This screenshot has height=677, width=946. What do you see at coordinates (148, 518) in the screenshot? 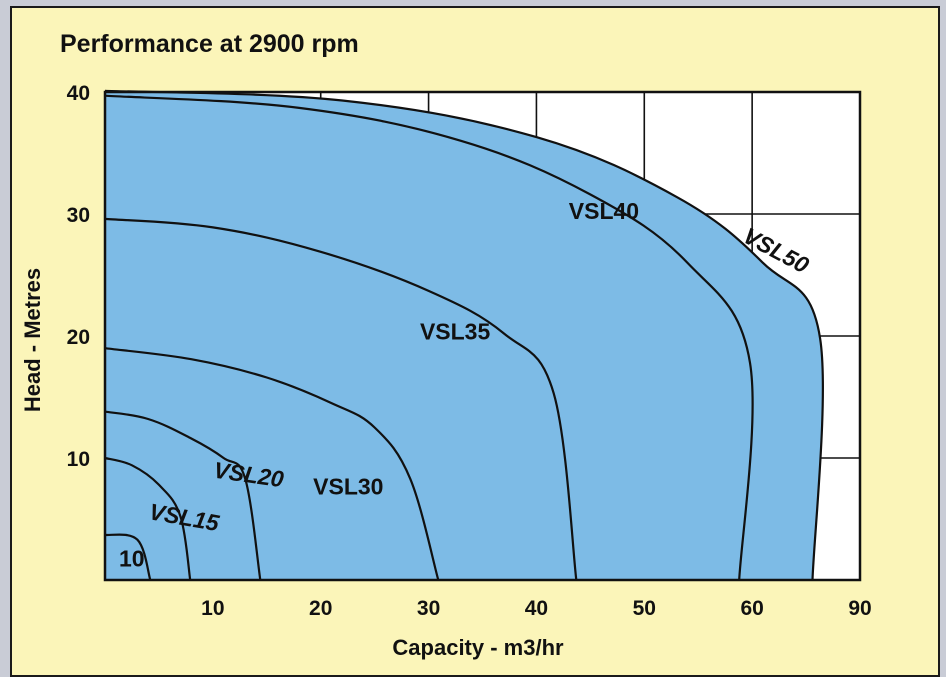
I see `curve-vsl15` at bounding box center [148, 518].